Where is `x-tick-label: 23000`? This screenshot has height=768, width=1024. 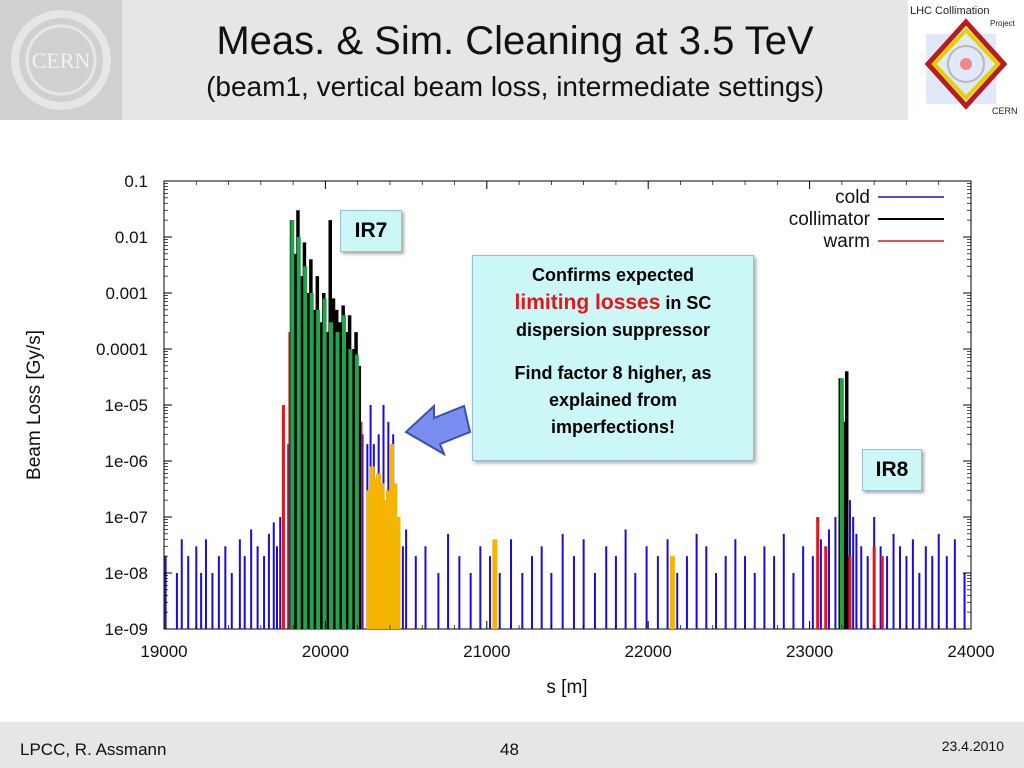 x-tick-label: 23000 is located at coordinates (809, 651).